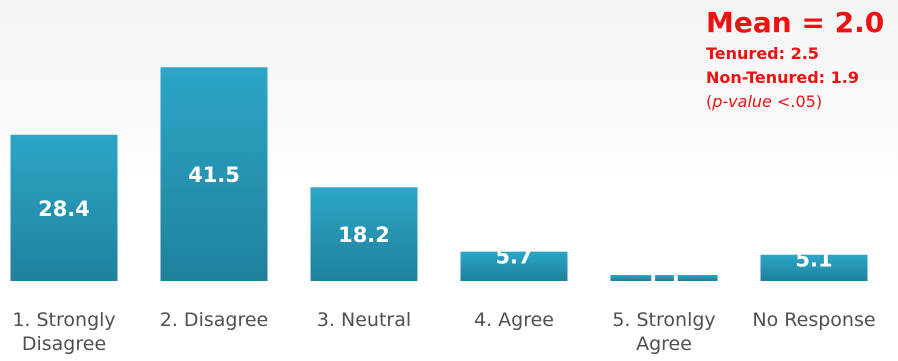  I want to click on category-label-6: No Response, so click(813, 320).